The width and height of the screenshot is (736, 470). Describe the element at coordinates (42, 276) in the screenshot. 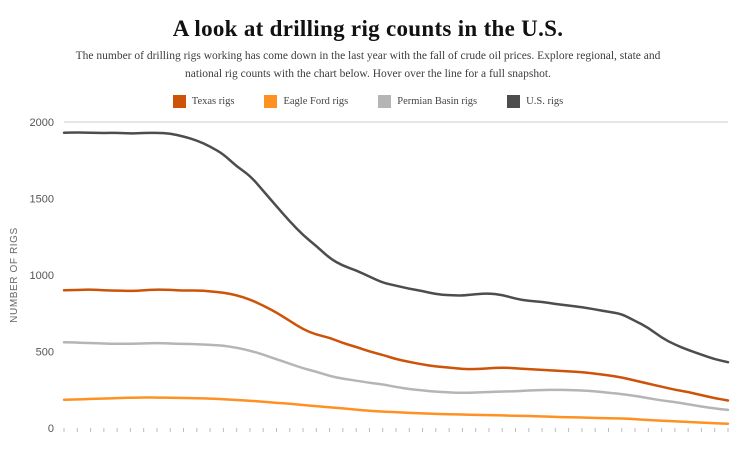

I see `y-tick-label-1000: 1000` at that location.